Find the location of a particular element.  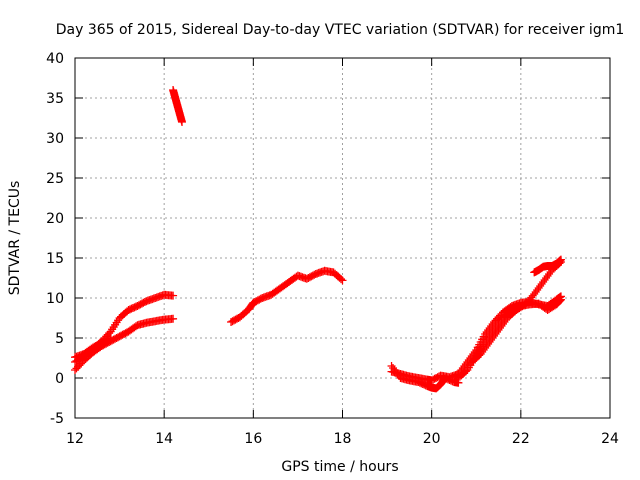

x-tick-label: 16 is located at coordinates (253, 439).